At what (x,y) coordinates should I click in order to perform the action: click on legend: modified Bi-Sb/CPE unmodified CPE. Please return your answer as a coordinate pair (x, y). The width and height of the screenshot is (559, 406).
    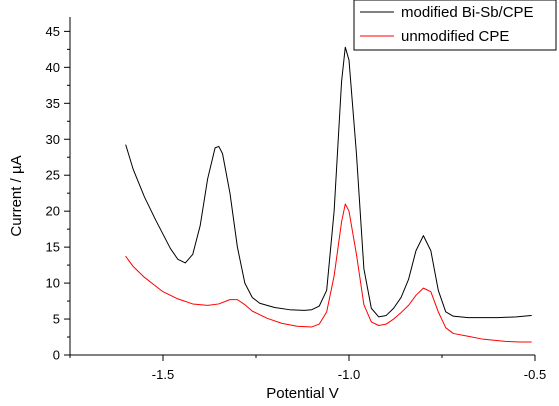
    Looking at the image, I should click on (455, 25).